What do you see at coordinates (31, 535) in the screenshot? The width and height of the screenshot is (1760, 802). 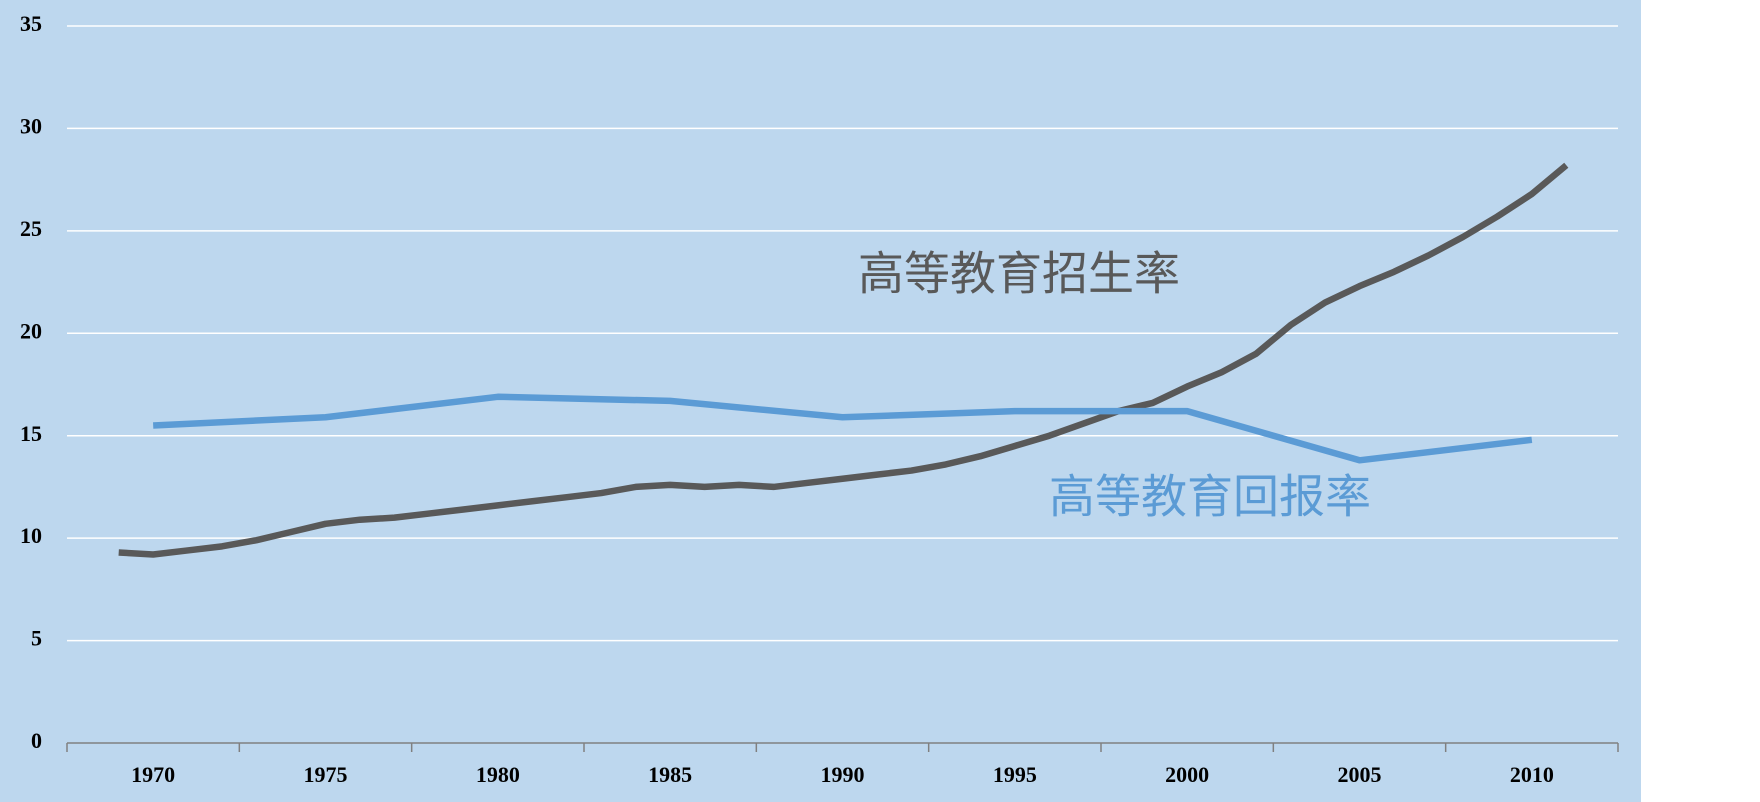 I see `y-tick-label: 10` at bounding box center [31, 535].